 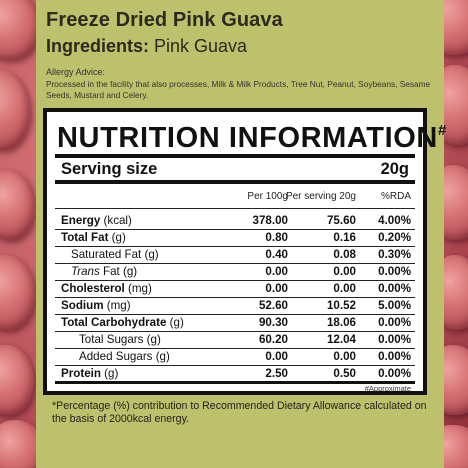 What do you see at coordinates (341, 322) in the screenshot?
I see `value-per-serving: 18.06` at bounding box center [341, 322].